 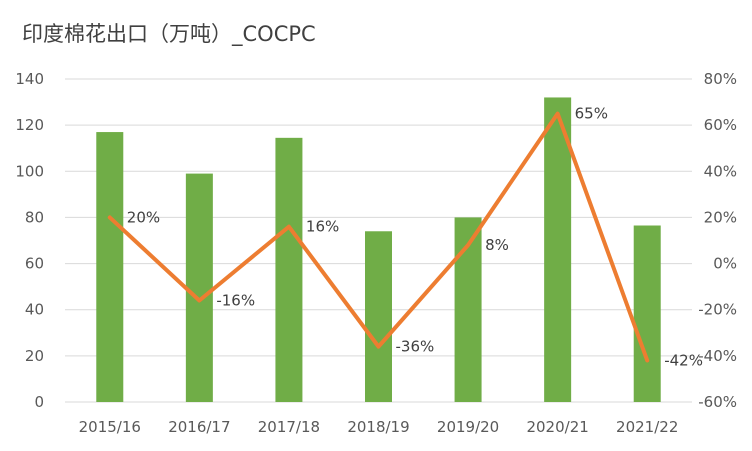 I want to click on x-tick-label: 2021/22, so click(x=647, y=427).